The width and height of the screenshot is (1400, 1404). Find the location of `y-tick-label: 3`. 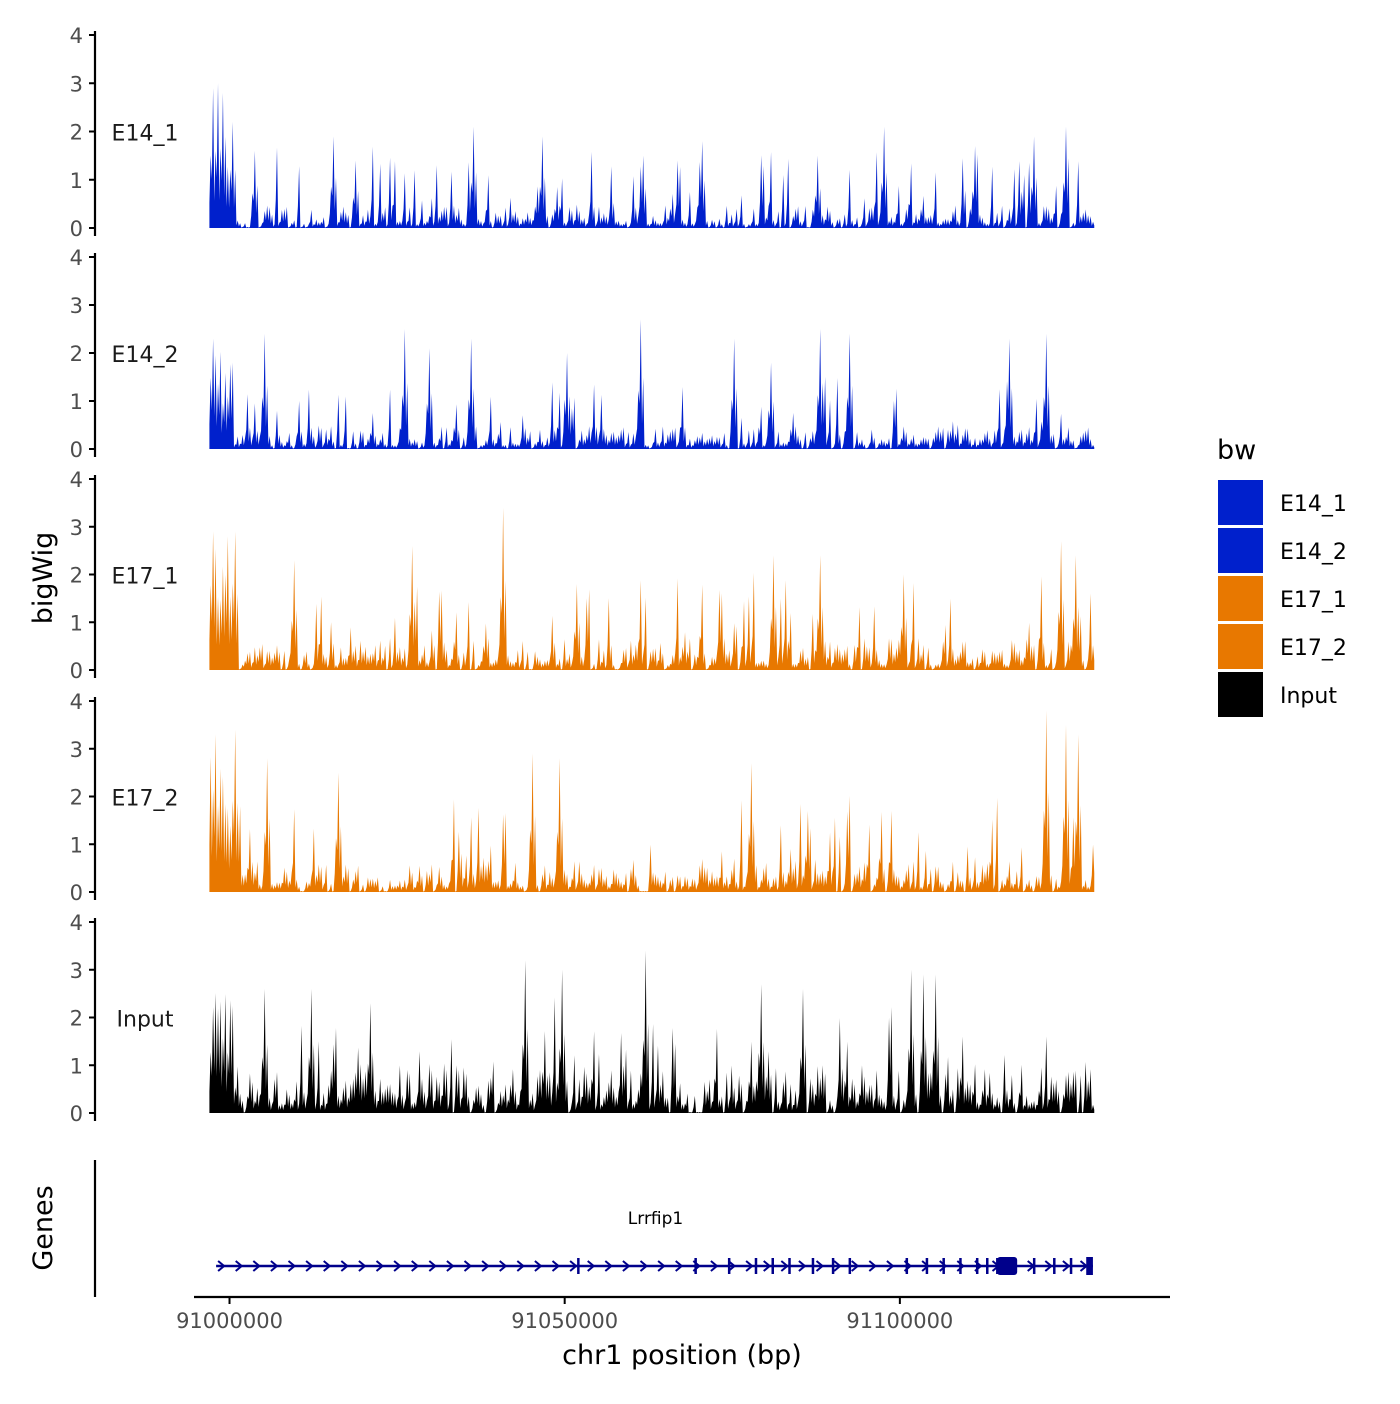

y-tick-label: 3 is located at coordinates (76, 84).